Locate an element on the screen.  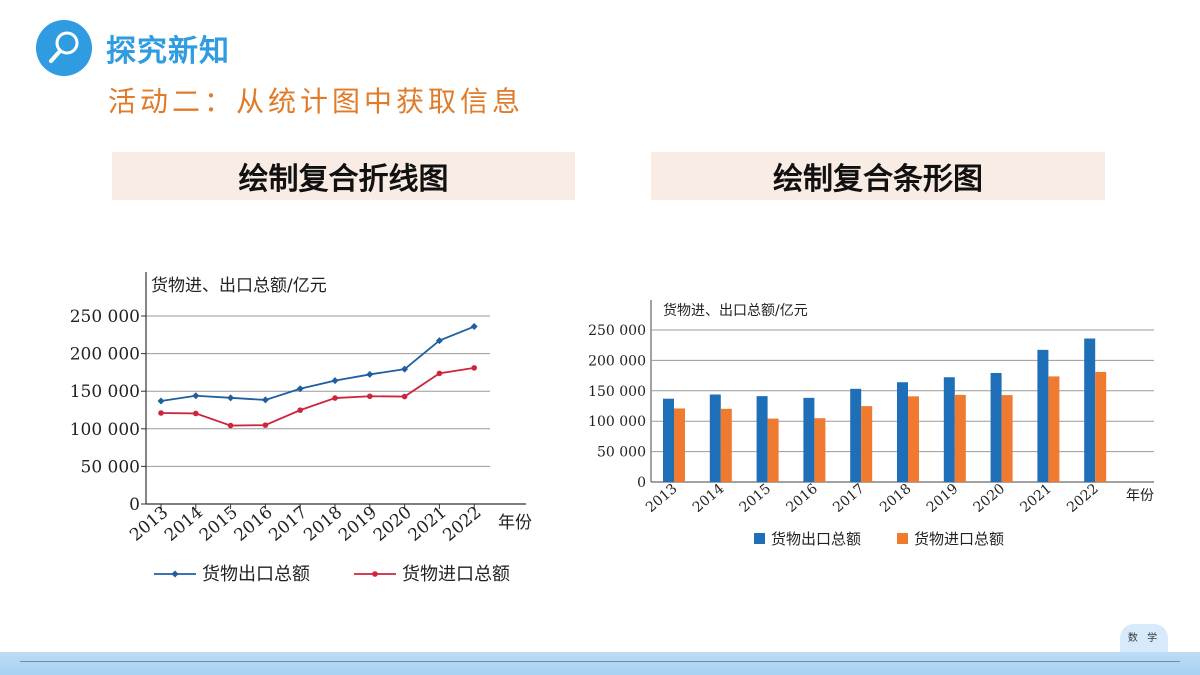
x-tick-label: 2013 is located at coordinates (662, 498).